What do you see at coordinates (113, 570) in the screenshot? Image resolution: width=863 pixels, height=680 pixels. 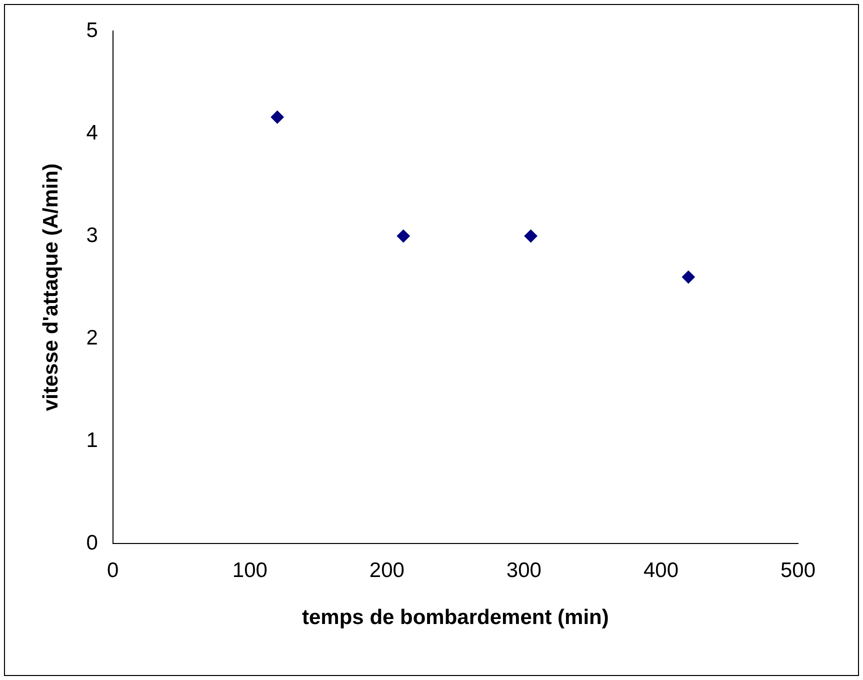 I see `x-tick-label: 0` at bounding box center [113, 570].